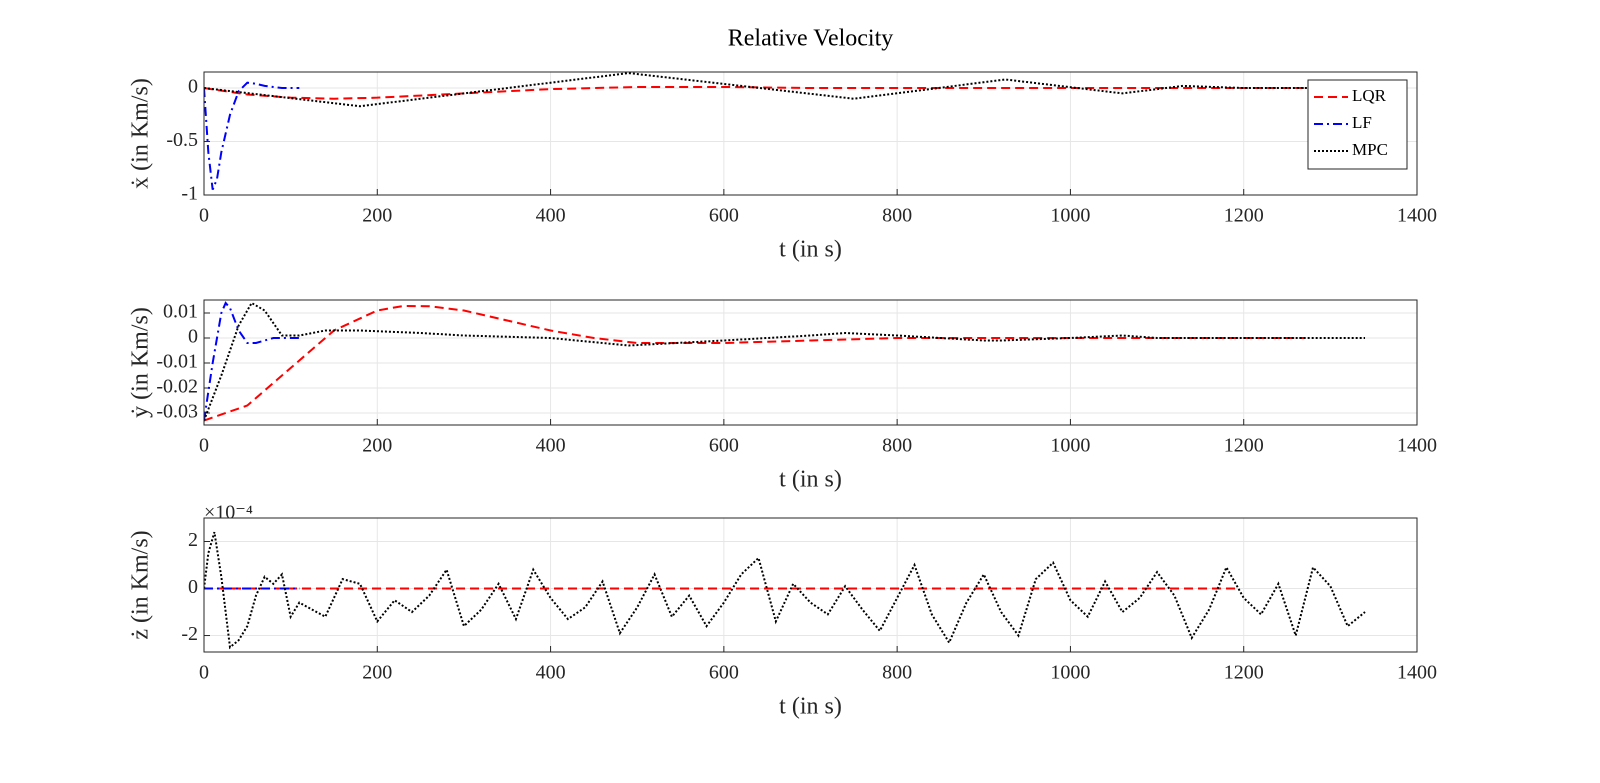  I want to click on y-axis-label: ż (in Km/s), so click(141, 584).